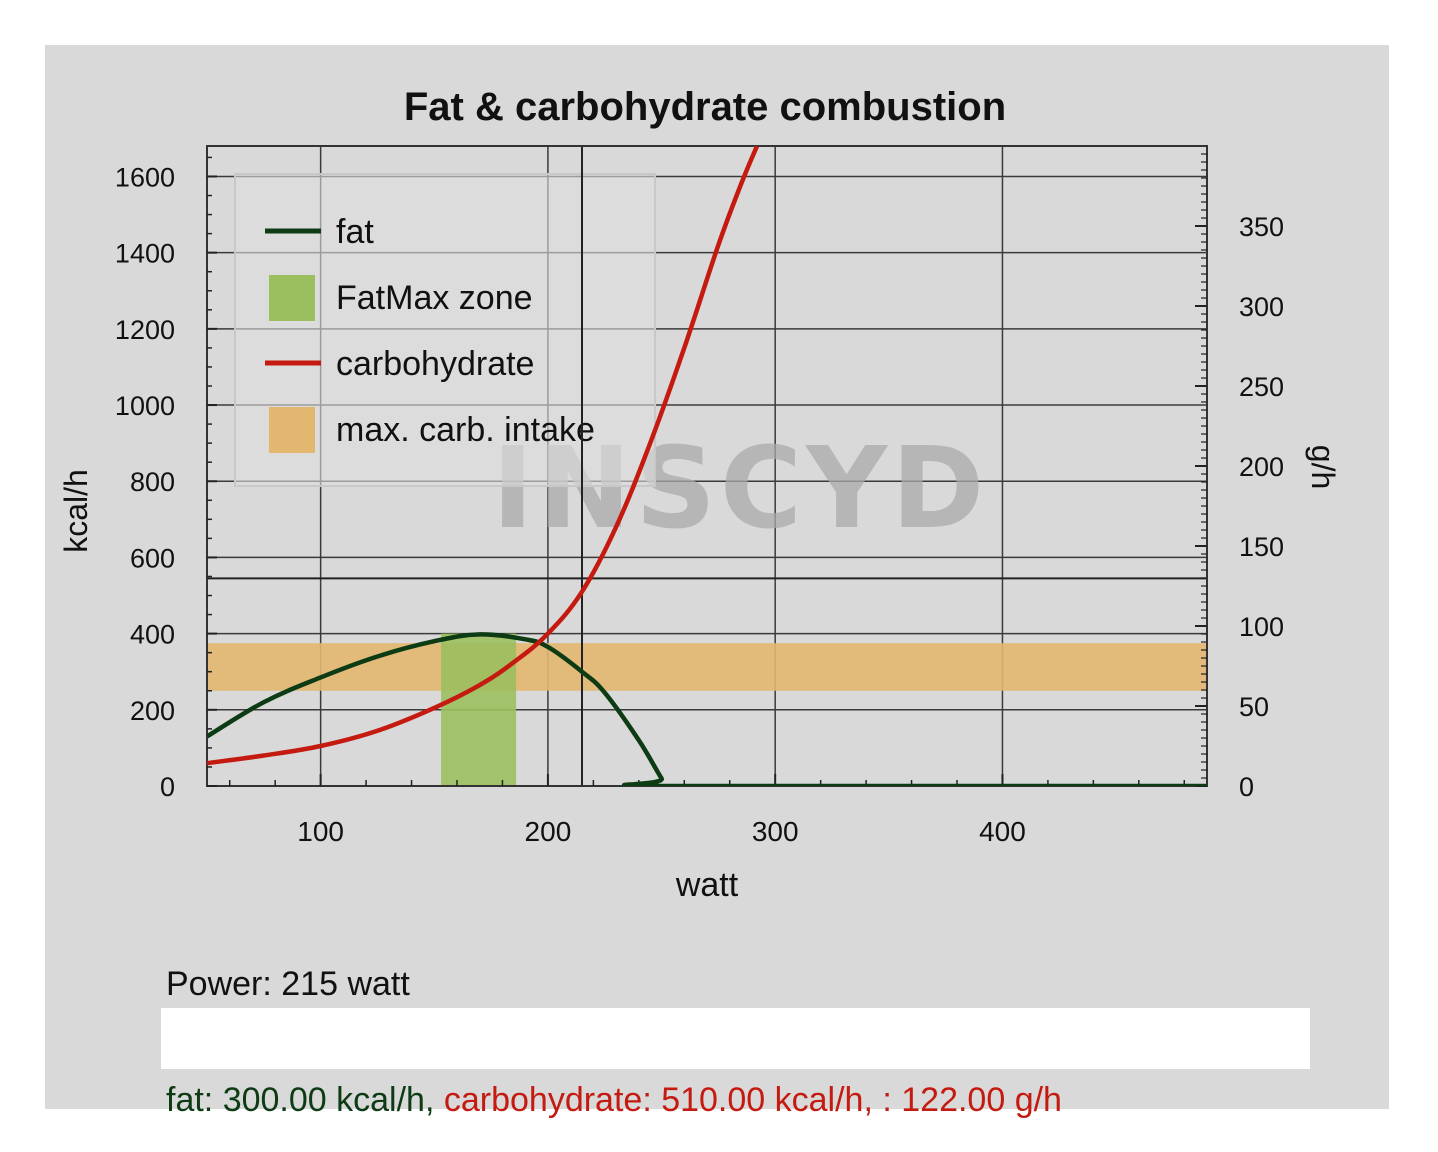  Describe the element at coordinates (1002, 831) in the screenshot. I see `x-tick-label: 400` at that location.